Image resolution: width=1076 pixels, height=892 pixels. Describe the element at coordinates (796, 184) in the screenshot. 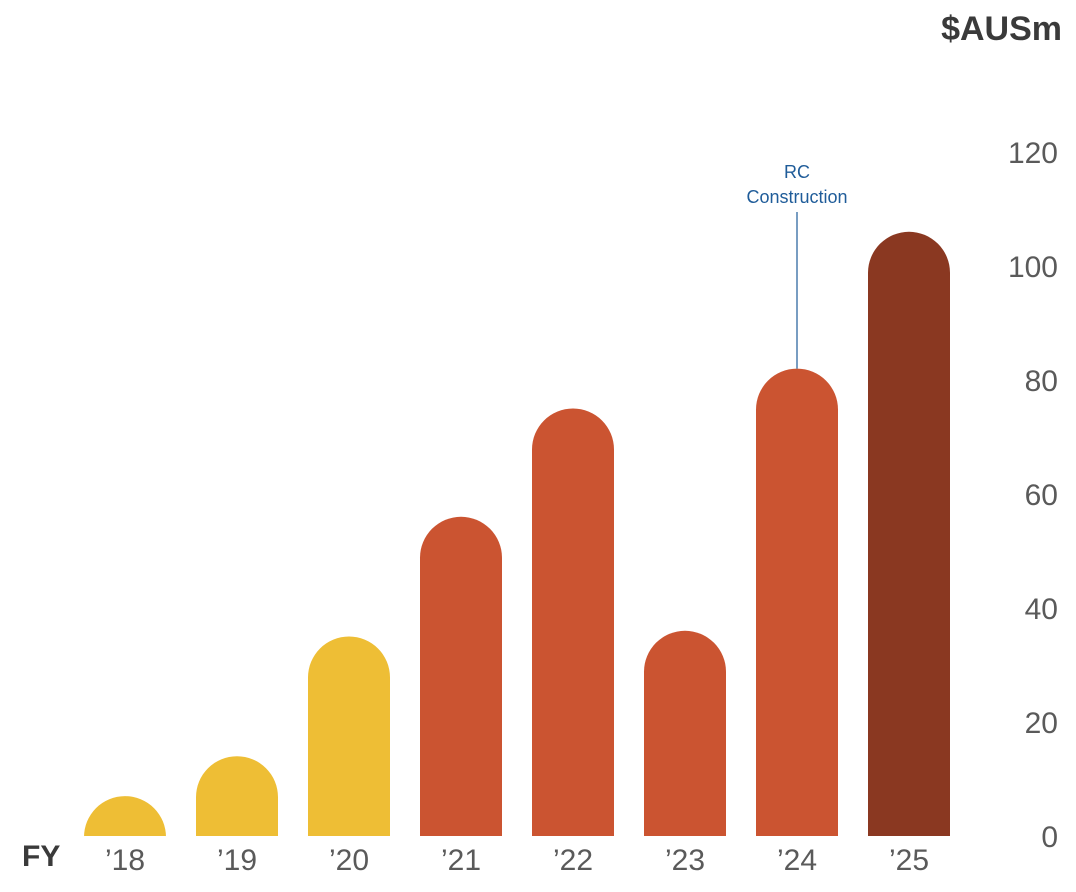

I see `annotation-label: RC Construction` at that location.